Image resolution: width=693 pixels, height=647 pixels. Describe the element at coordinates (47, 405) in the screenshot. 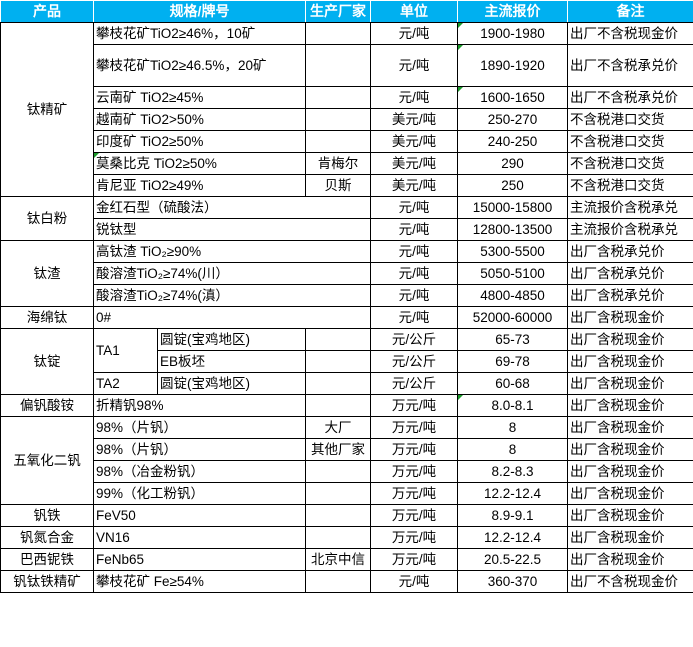

I see `product-cell: 偏钒酸铵` at that location.